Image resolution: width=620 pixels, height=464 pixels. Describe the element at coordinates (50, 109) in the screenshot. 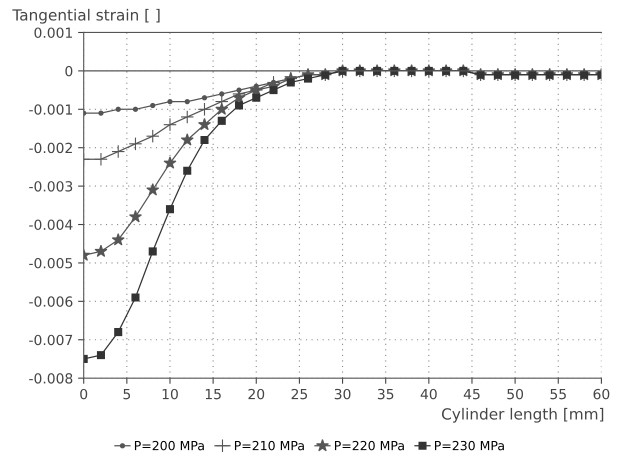

I see `y-tick-label: -0.001` at that location.